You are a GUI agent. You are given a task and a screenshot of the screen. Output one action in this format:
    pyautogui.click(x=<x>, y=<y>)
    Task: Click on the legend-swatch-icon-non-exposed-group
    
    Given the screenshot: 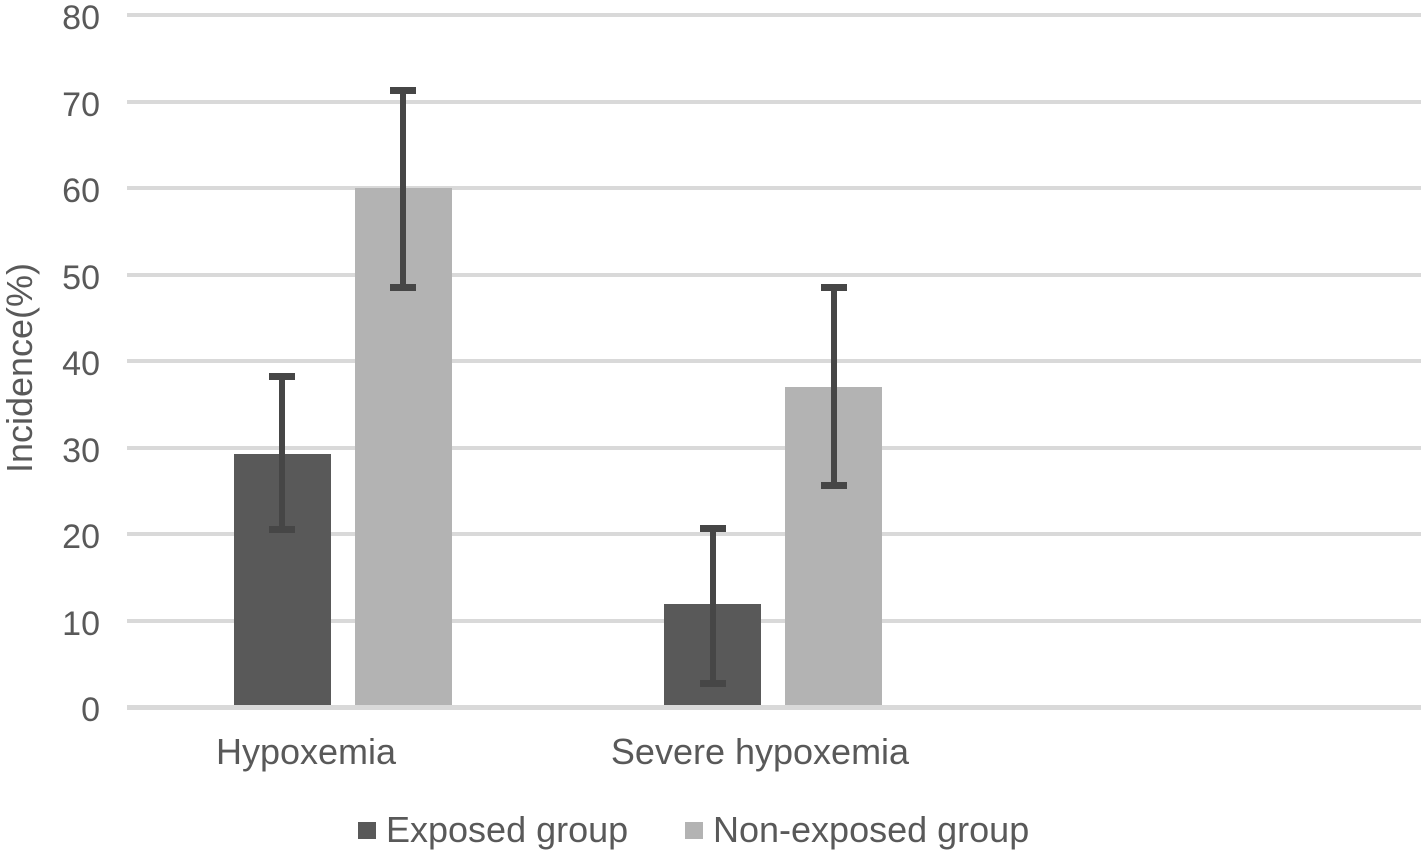 What is the action you would take?
    pyautogui.click(x=694, y=830)
    